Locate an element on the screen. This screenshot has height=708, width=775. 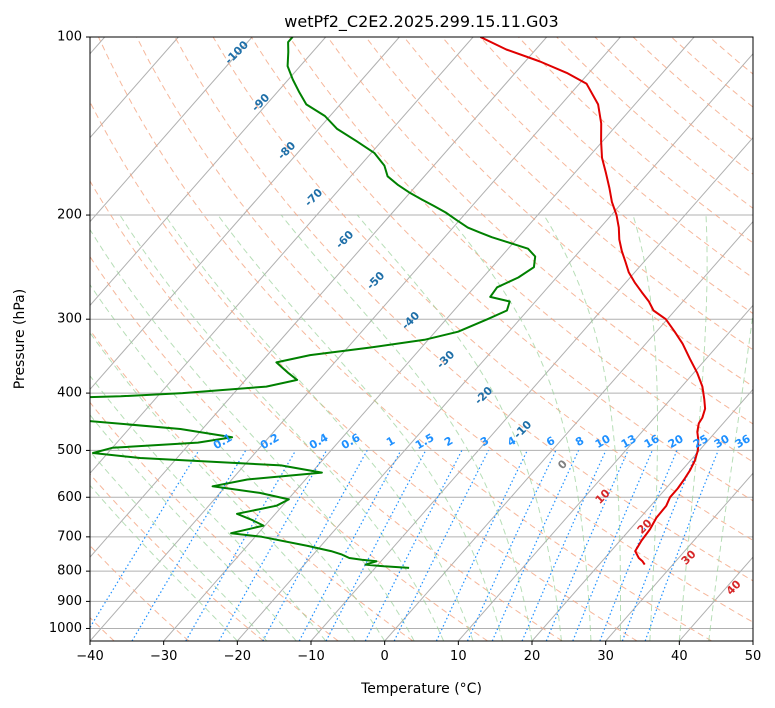
mixing-ratio-label: 20 is located at coordinates (676, 441).